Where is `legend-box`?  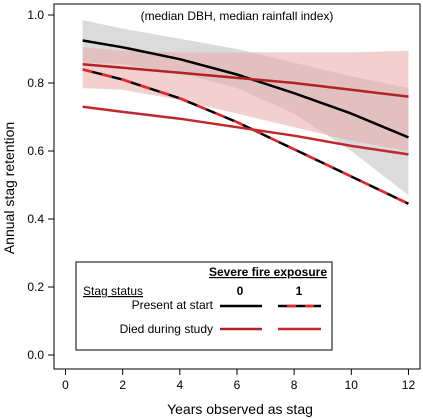
legend-box is located at coordinates (204, 306).